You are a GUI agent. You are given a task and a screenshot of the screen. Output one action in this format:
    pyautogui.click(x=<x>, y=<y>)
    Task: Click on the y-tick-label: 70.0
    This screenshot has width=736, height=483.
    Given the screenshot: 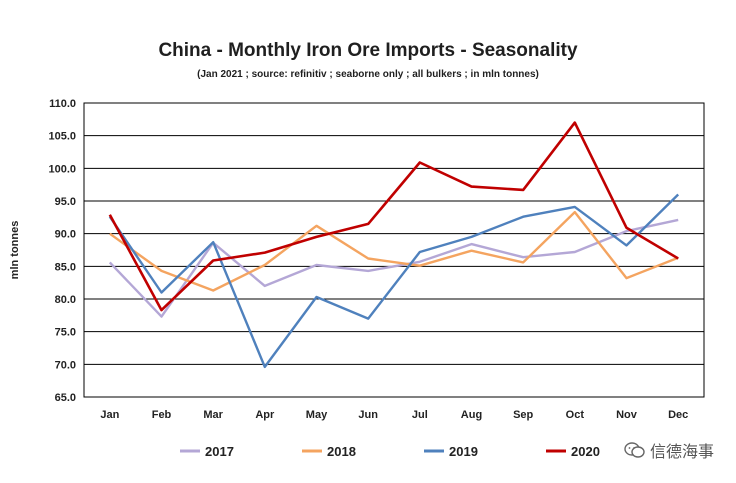 What is the action you would take?
    pyautogui.click(x=65, y=365)
    